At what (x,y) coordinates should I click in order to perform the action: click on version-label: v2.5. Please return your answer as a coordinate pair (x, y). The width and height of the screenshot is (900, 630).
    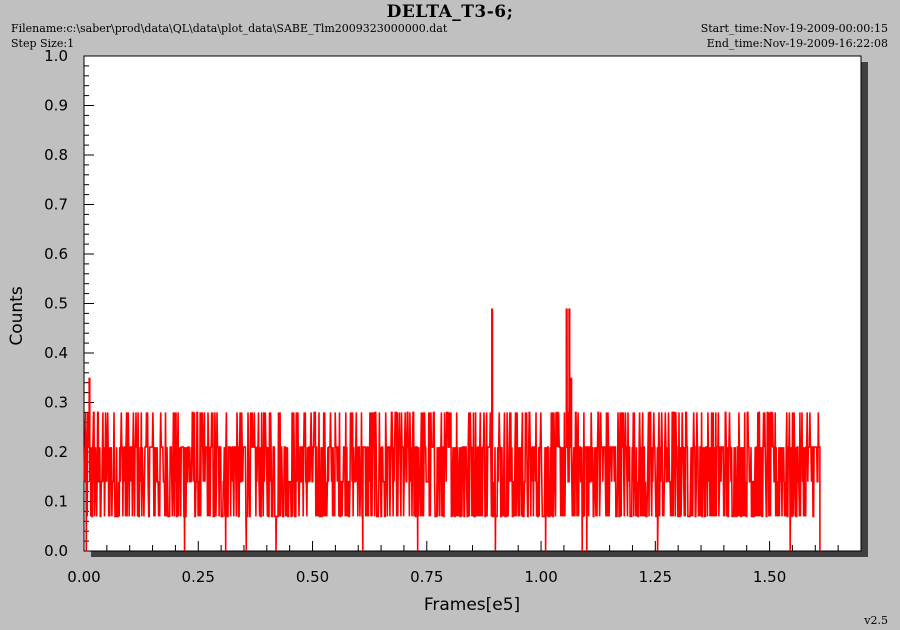
    Looking at the image, I should click on (876, 620).